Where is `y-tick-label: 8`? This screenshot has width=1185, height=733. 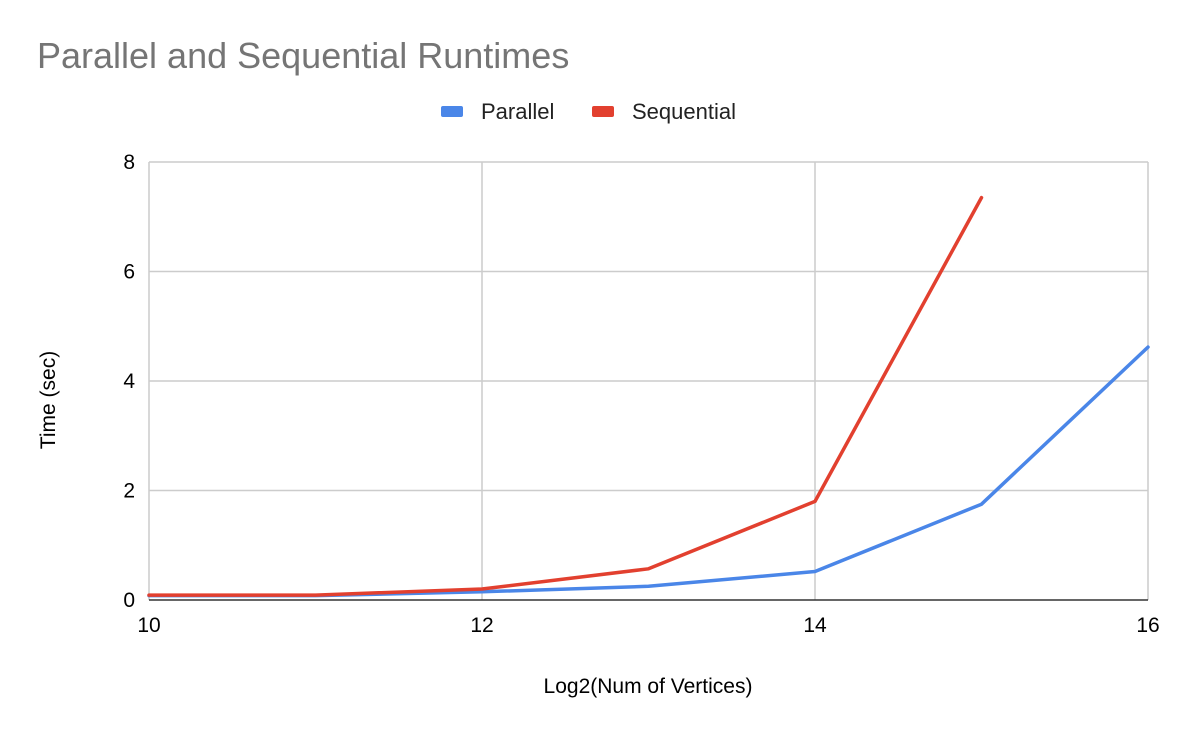 y-tick-label: 8 is located at coordinates (129, 162).